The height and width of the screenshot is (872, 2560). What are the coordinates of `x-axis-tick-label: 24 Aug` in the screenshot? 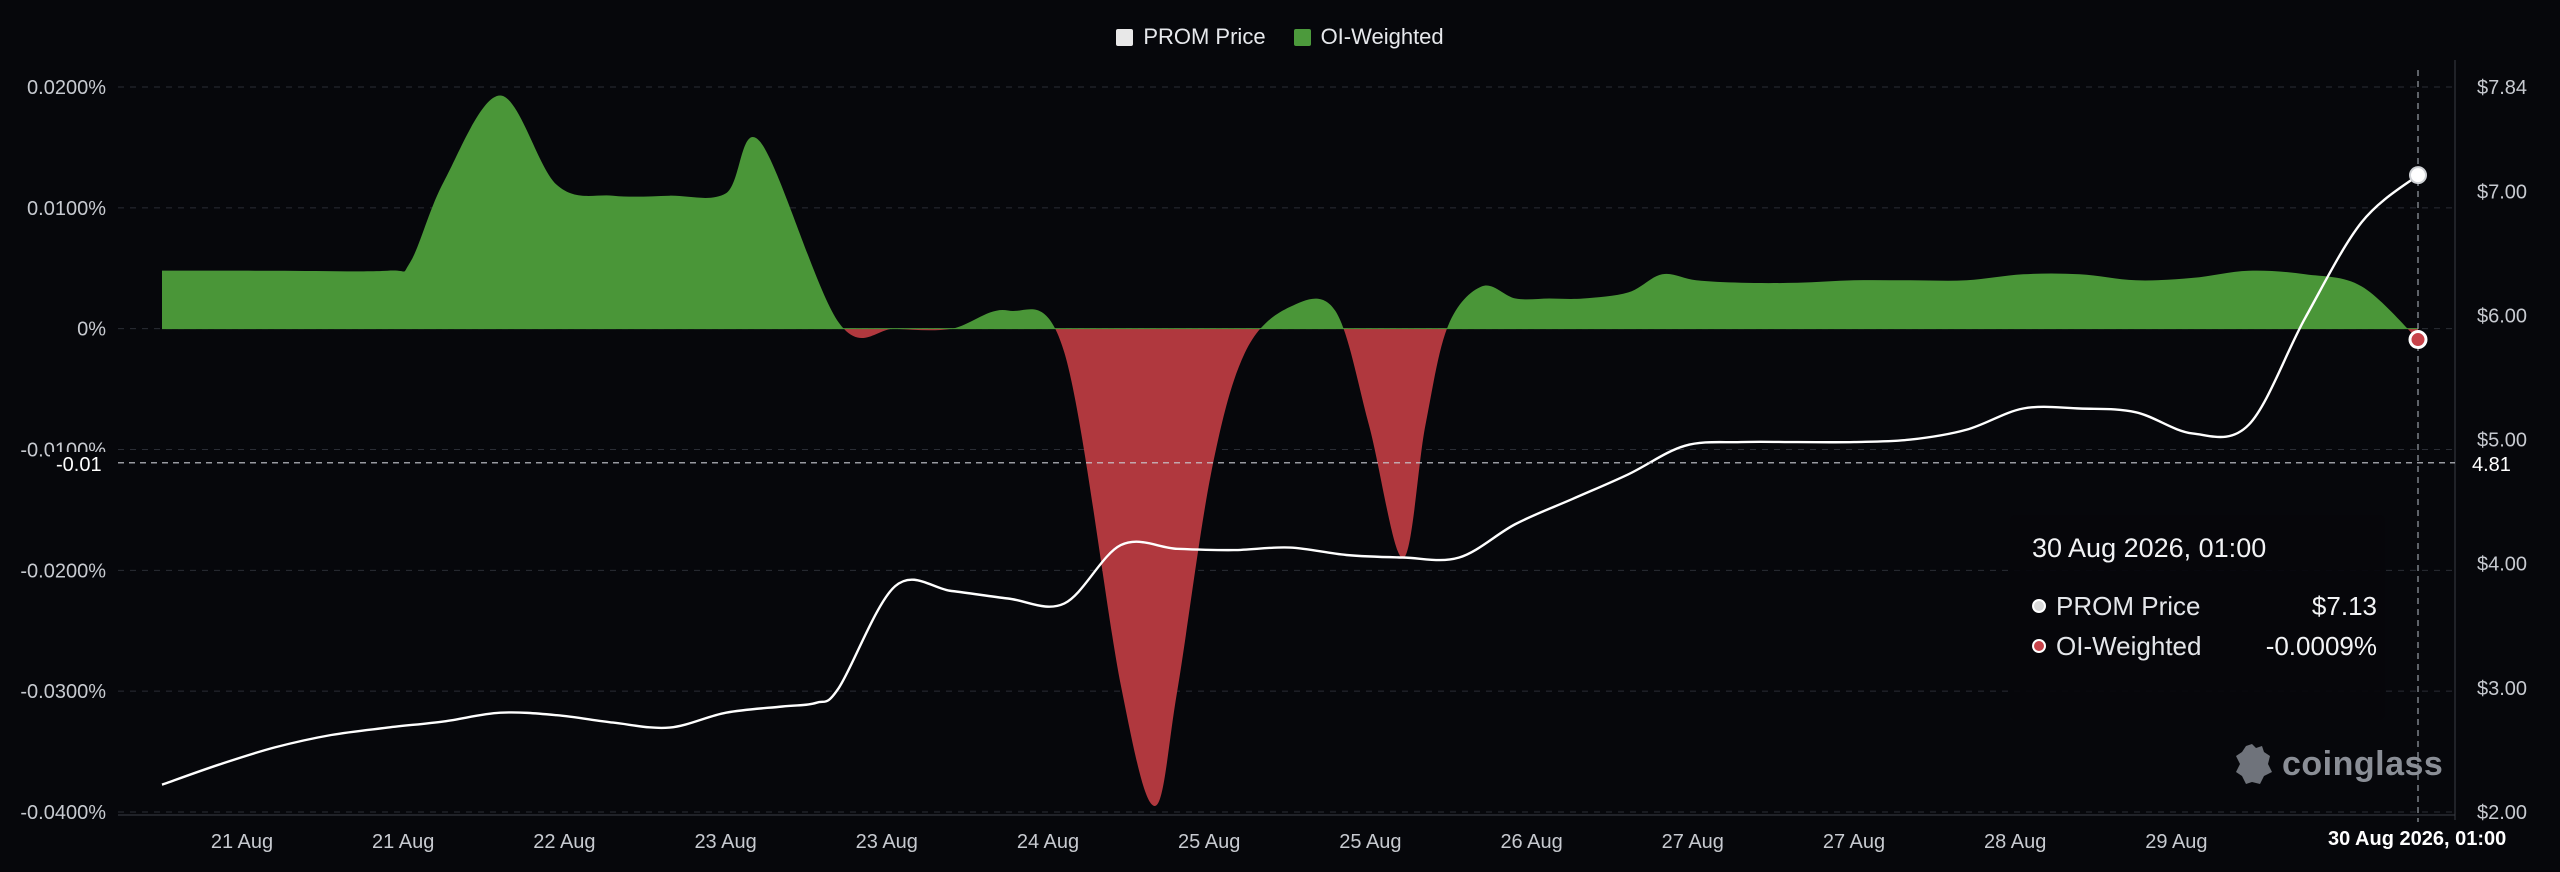 It's located at (1048, 842).